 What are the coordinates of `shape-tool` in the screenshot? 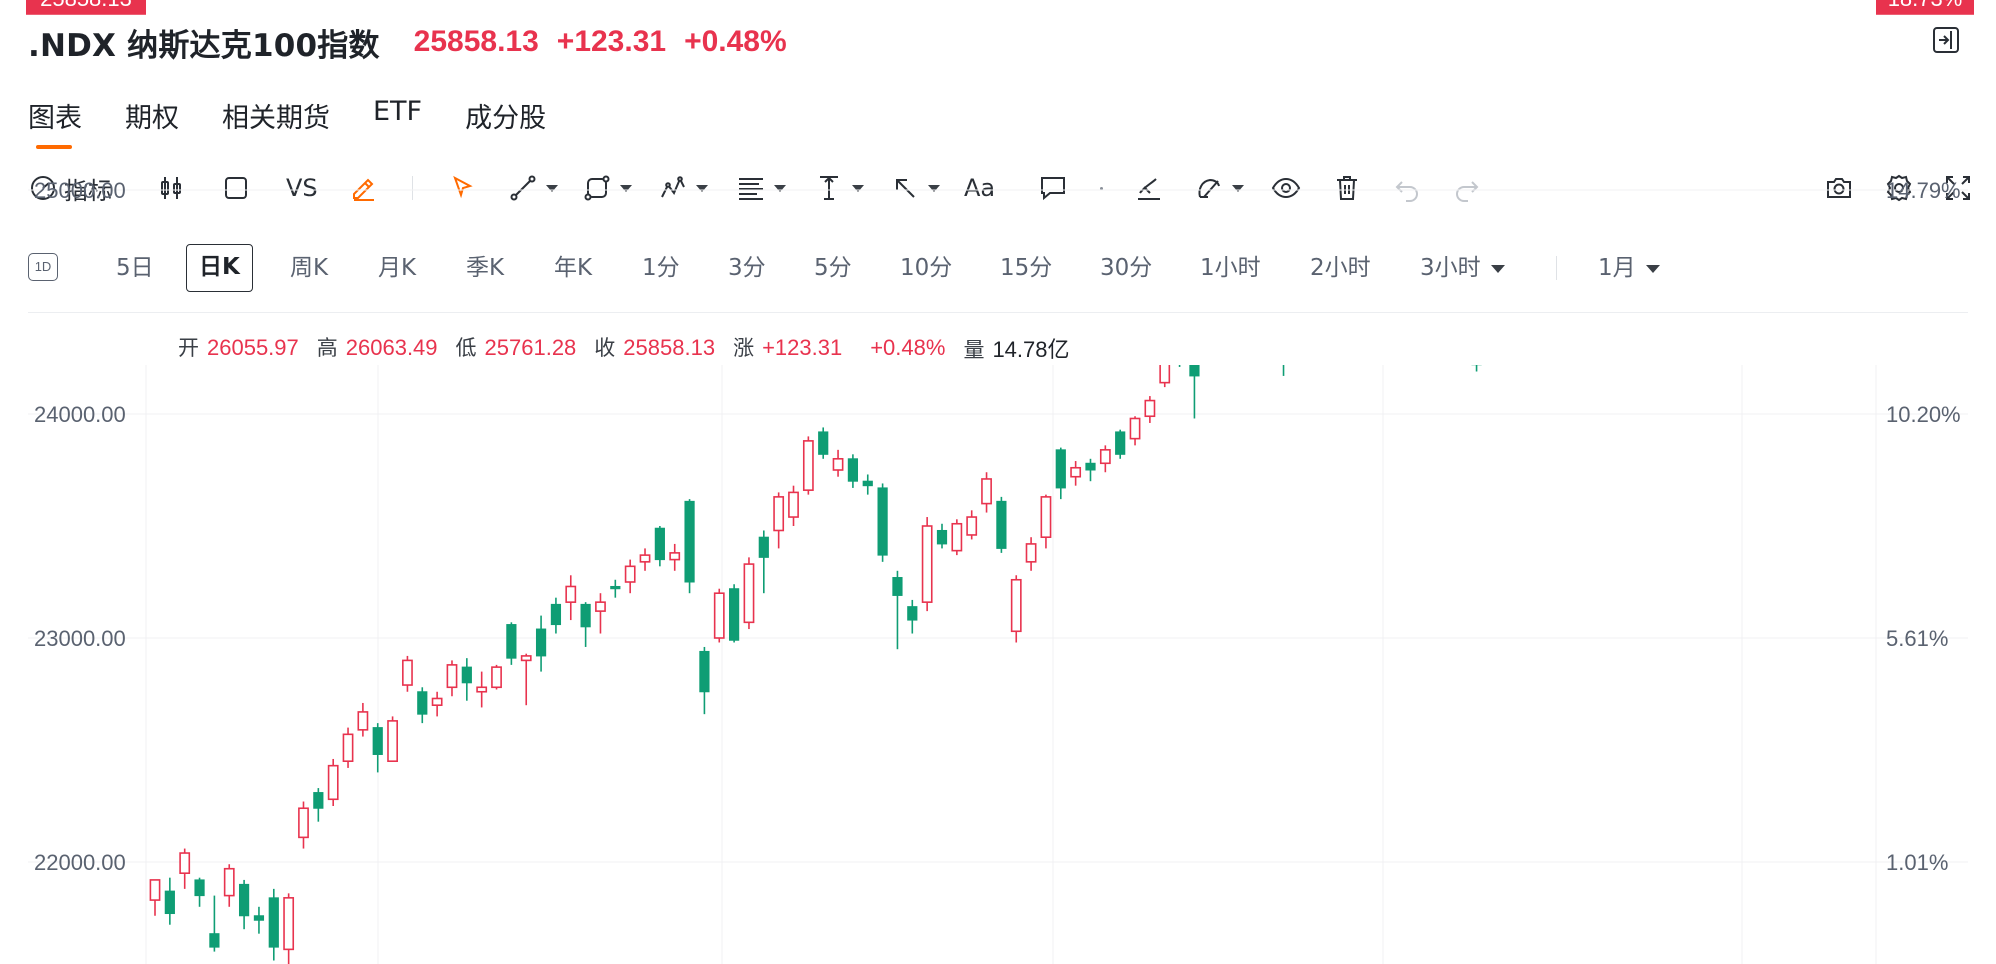 It's located at (607, 188).